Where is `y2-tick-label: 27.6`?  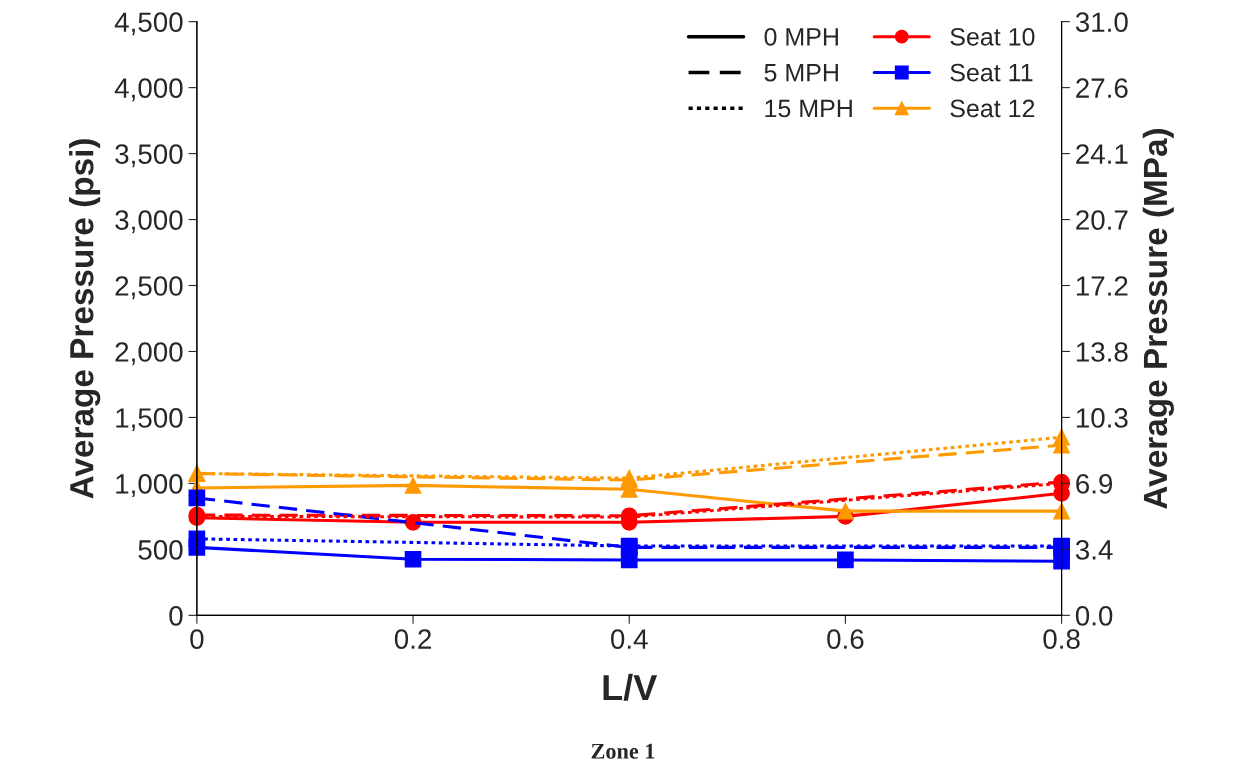
y2-tick-label: 27.6 is located at coordinates (1102, 88).